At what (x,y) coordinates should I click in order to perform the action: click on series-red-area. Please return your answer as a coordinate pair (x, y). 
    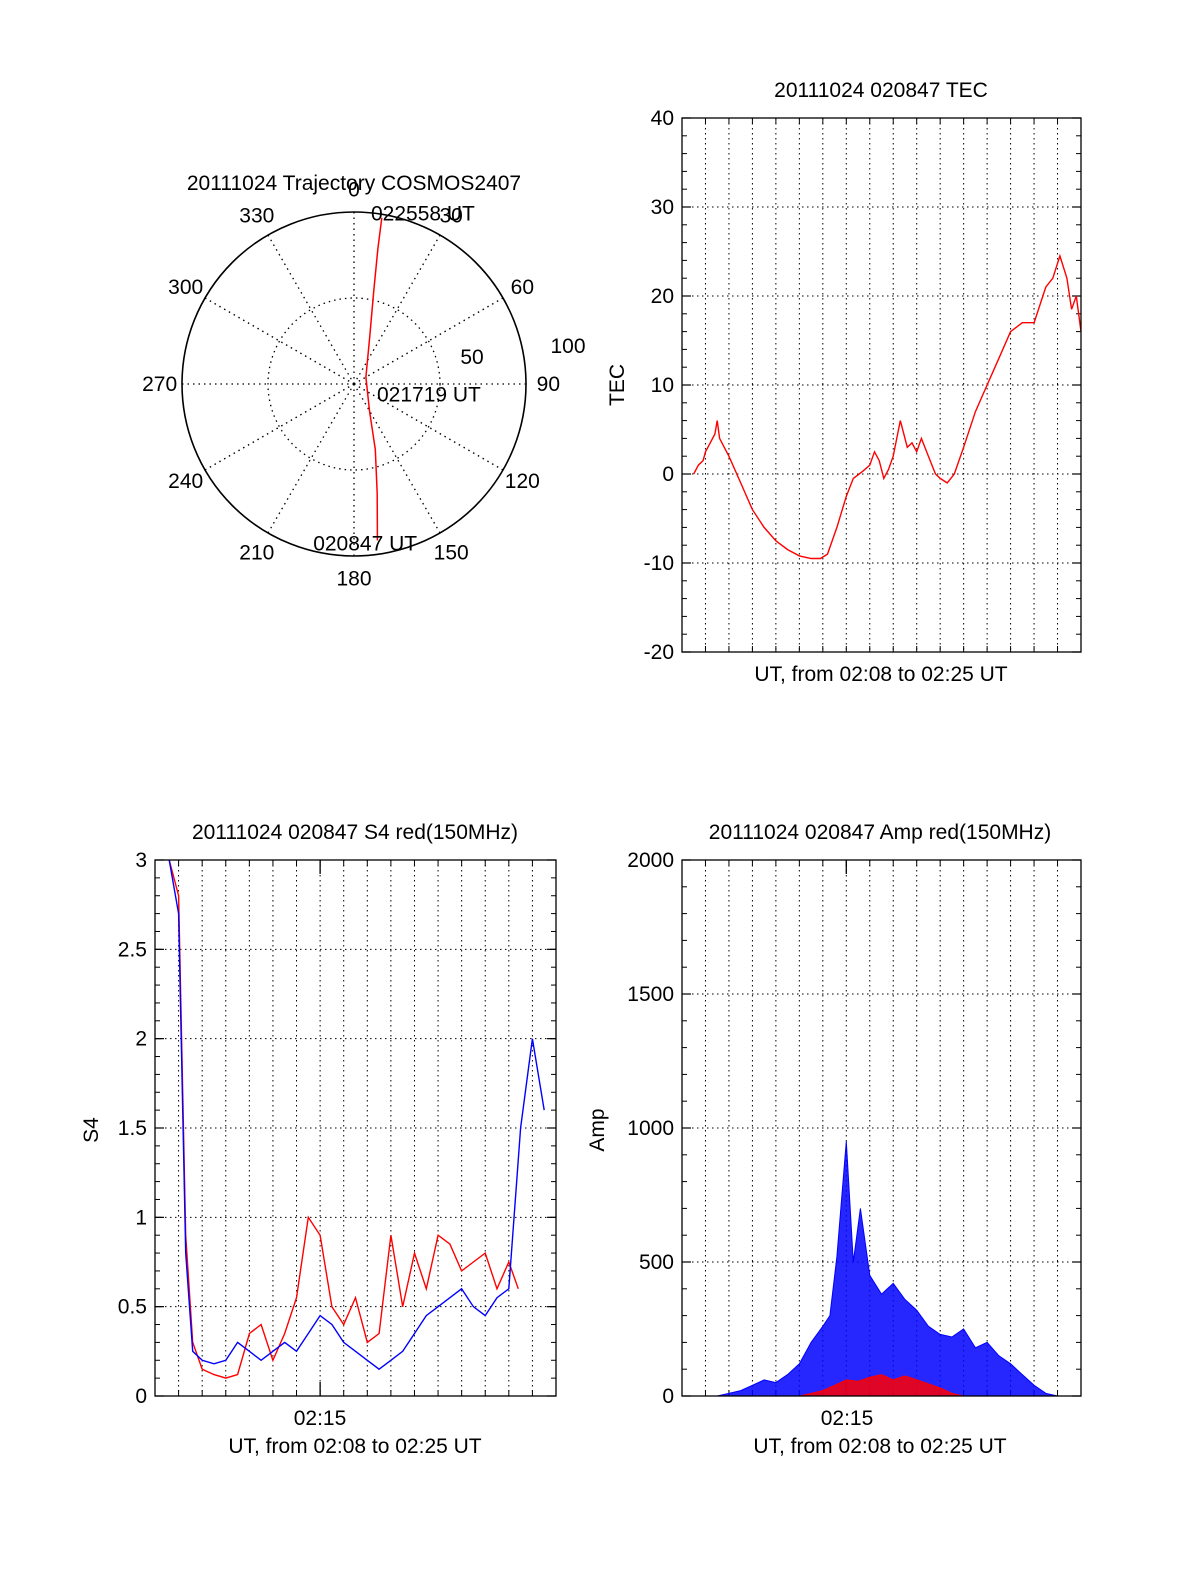
    Looking at the image, I should click on (869, 1385).